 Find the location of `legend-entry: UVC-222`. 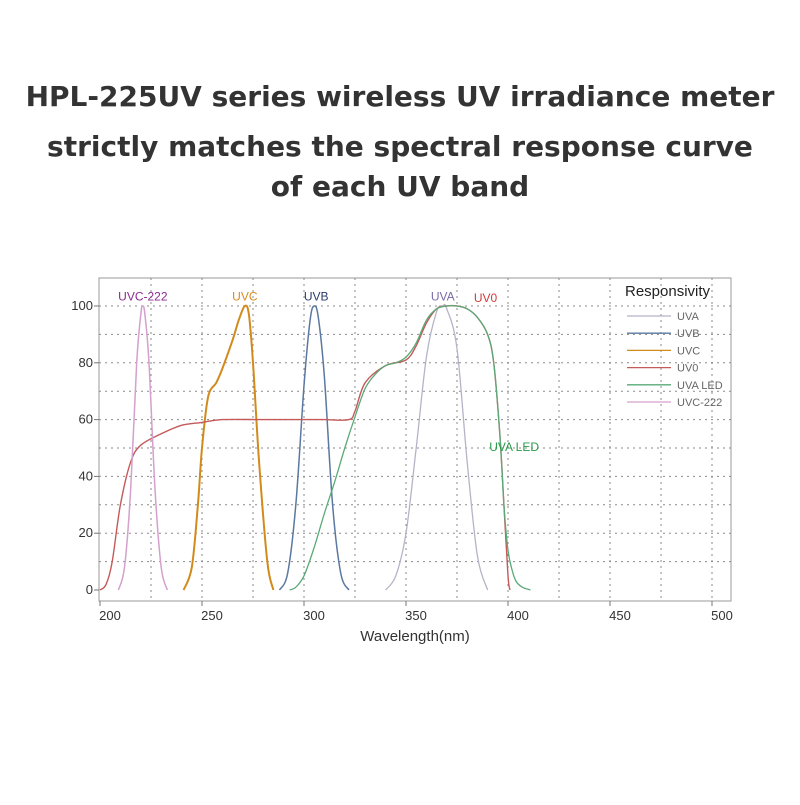

legend-entry: UVC-222 is located at coordinates (699, 403).